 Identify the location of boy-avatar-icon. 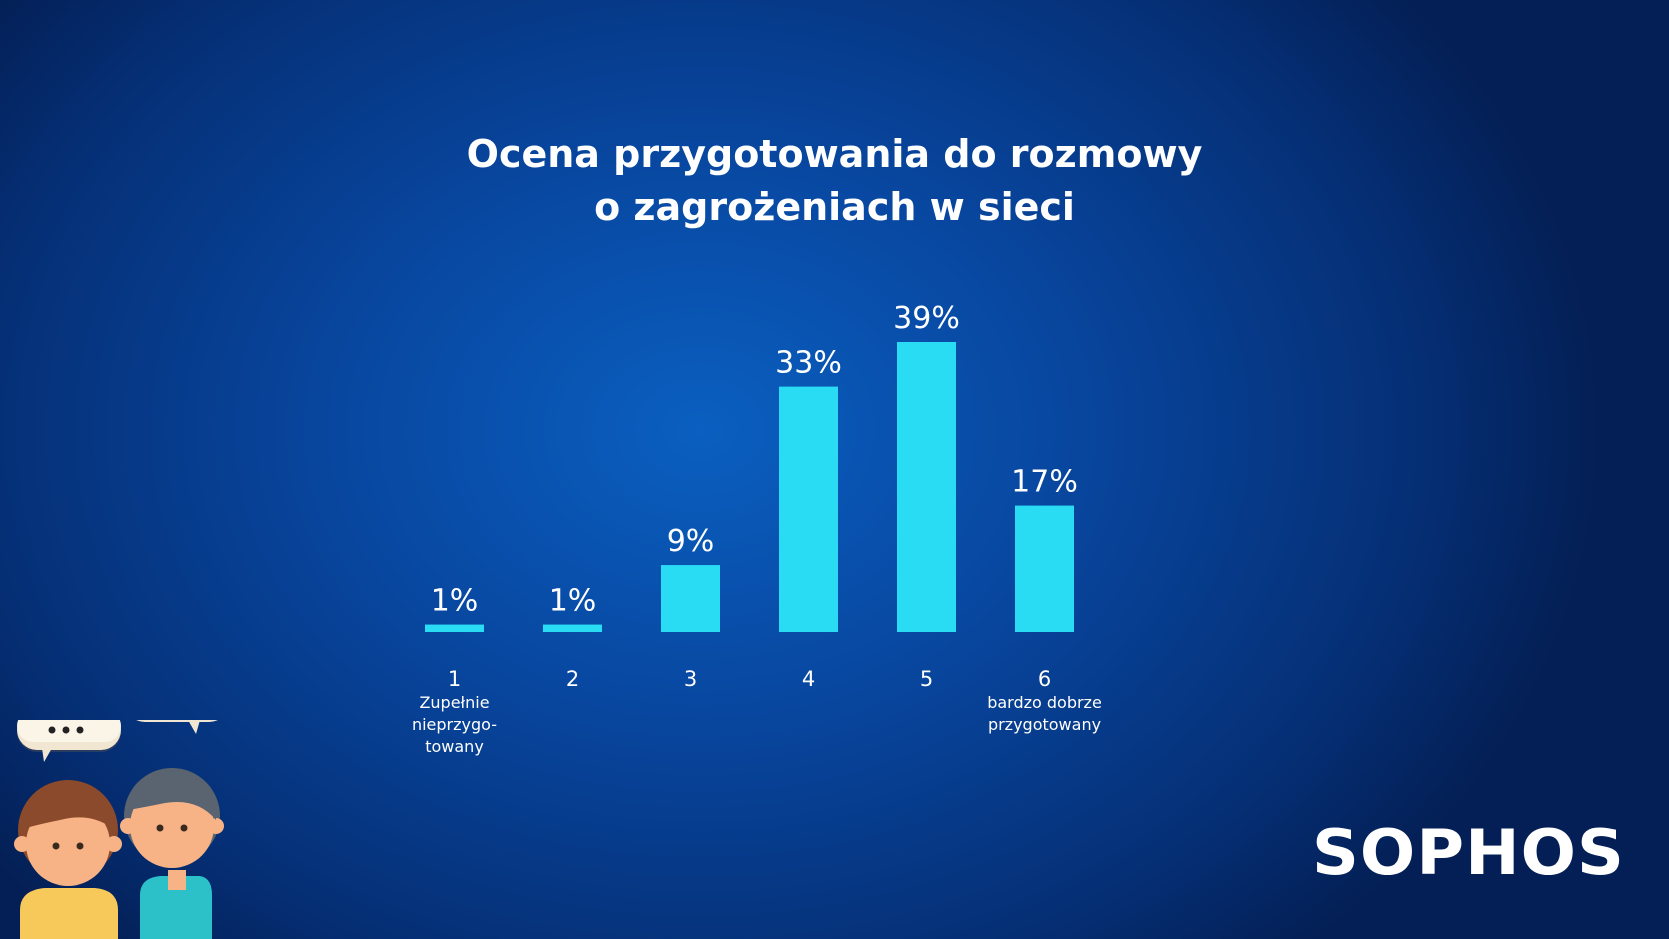
(172, 853).